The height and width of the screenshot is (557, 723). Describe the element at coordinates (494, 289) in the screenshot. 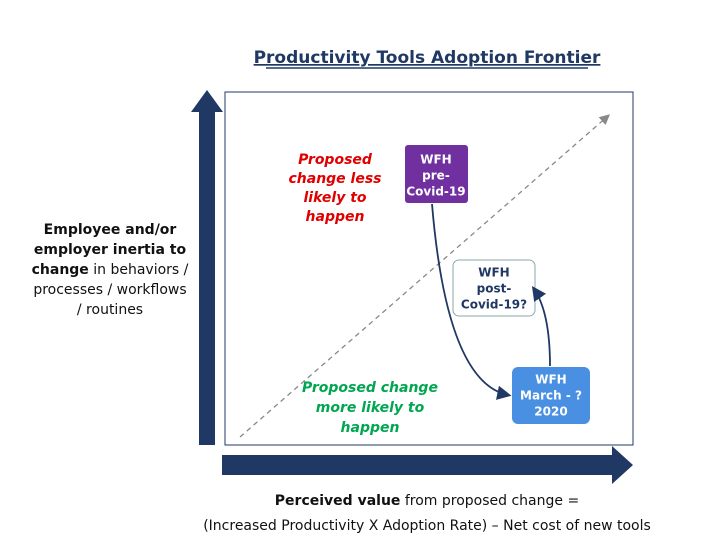

I see `node-label: post-` at that location.